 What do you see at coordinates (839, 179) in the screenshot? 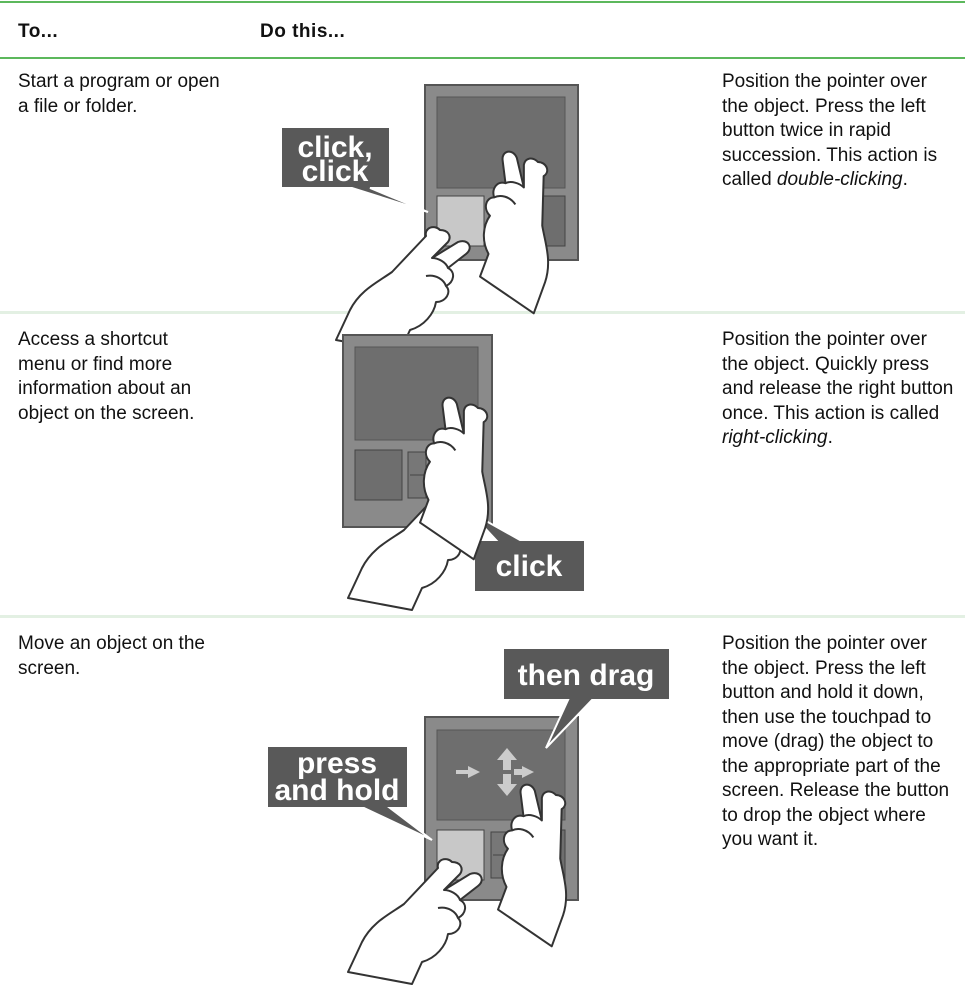
I see `term: double-clicking` at bounding box center [839, 179].